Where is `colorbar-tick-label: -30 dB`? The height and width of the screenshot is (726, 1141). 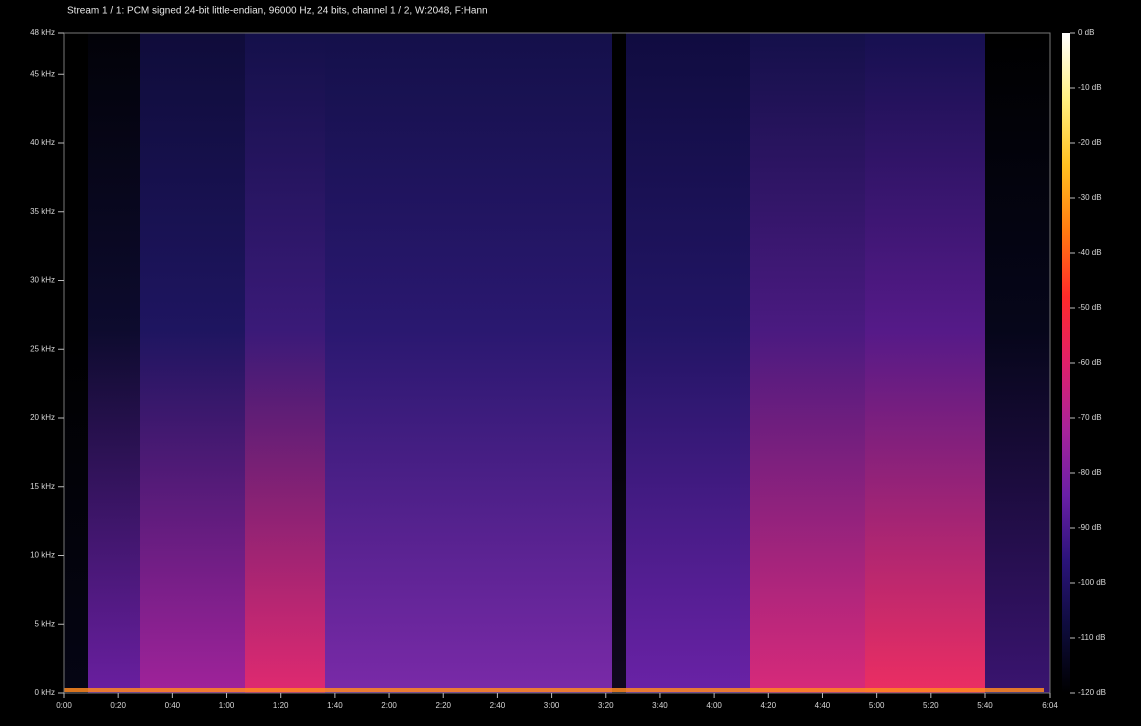
colorbar-tick-label: -30 dB is located at coordinates (1090, 197).